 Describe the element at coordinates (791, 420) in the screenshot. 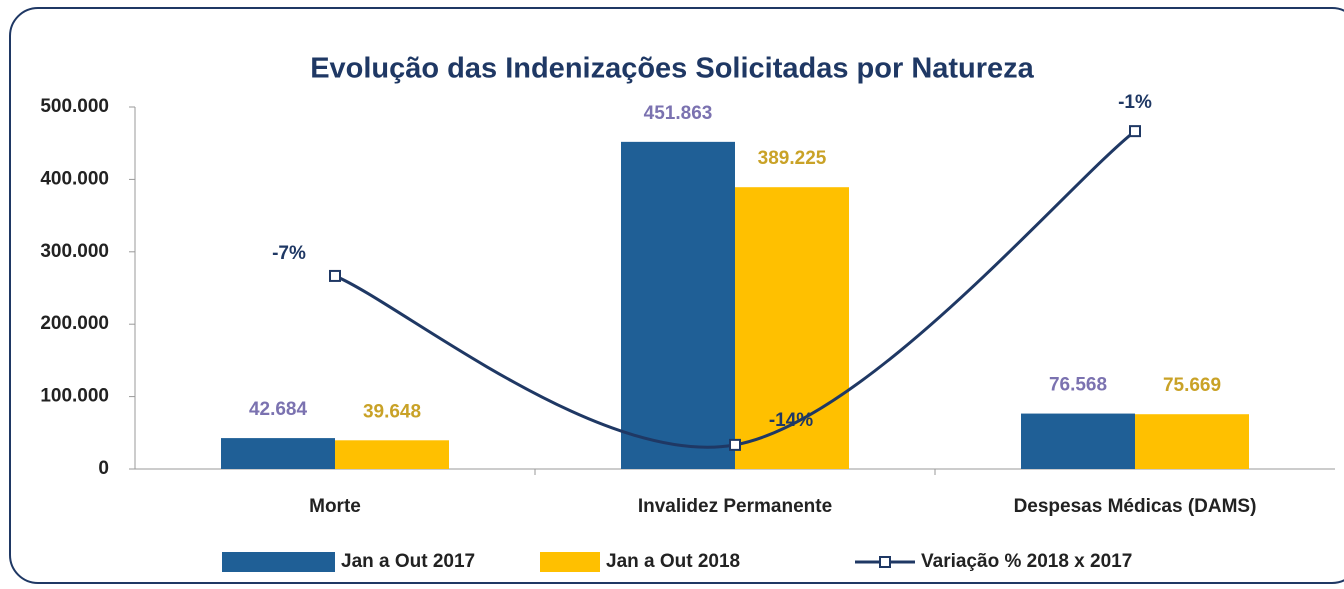

I see `data-label: -14%` at that location.